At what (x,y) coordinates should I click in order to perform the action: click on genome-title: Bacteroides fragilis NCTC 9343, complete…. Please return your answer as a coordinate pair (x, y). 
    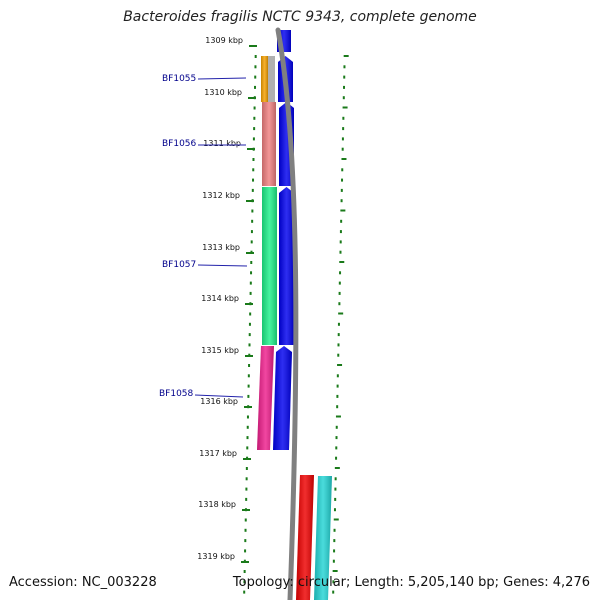
    Looking at the image, I should click on (300, 17).